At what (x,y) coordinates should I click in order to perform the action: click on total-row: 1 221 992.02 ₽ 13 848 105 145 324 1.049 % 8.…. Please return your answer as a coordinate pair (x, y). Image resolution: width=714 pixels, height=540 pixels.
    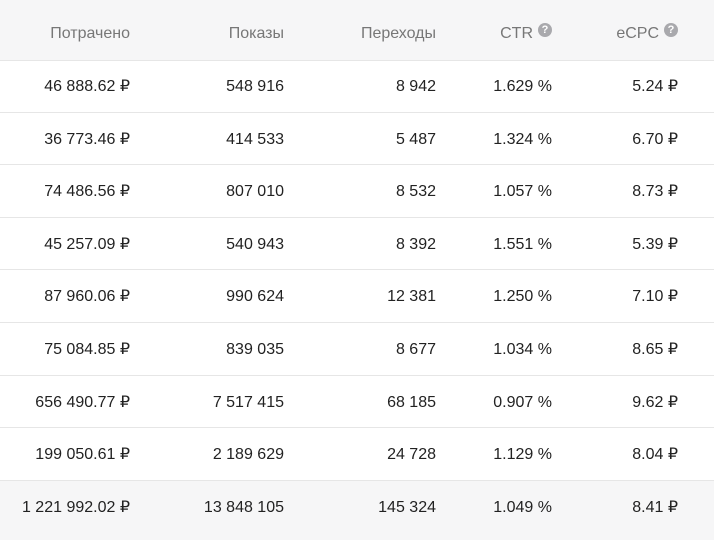
    Looking at the image, I should click on (357, 510).